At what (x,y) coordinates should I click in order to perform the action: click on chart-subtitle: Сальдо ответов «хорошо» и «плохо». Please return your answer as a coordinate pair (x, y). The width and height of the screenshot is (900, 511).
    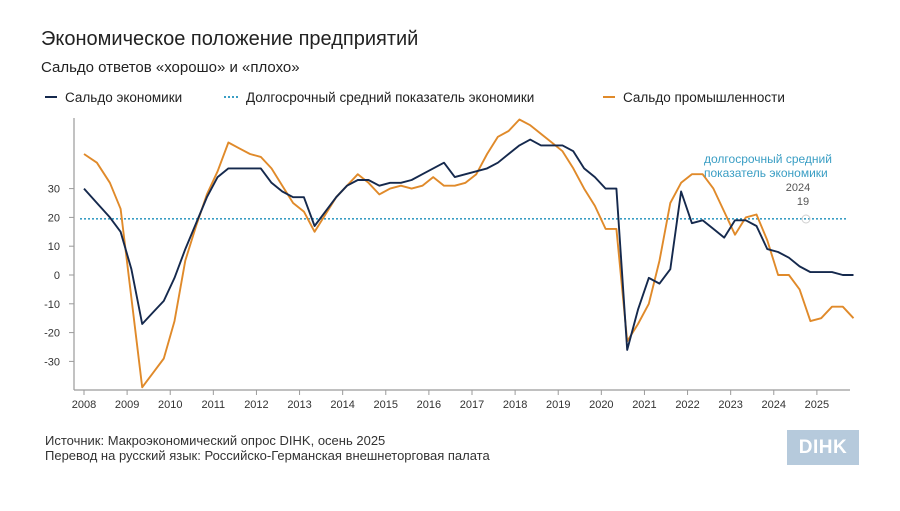
    Looking at the image, I should click on (170, 67).